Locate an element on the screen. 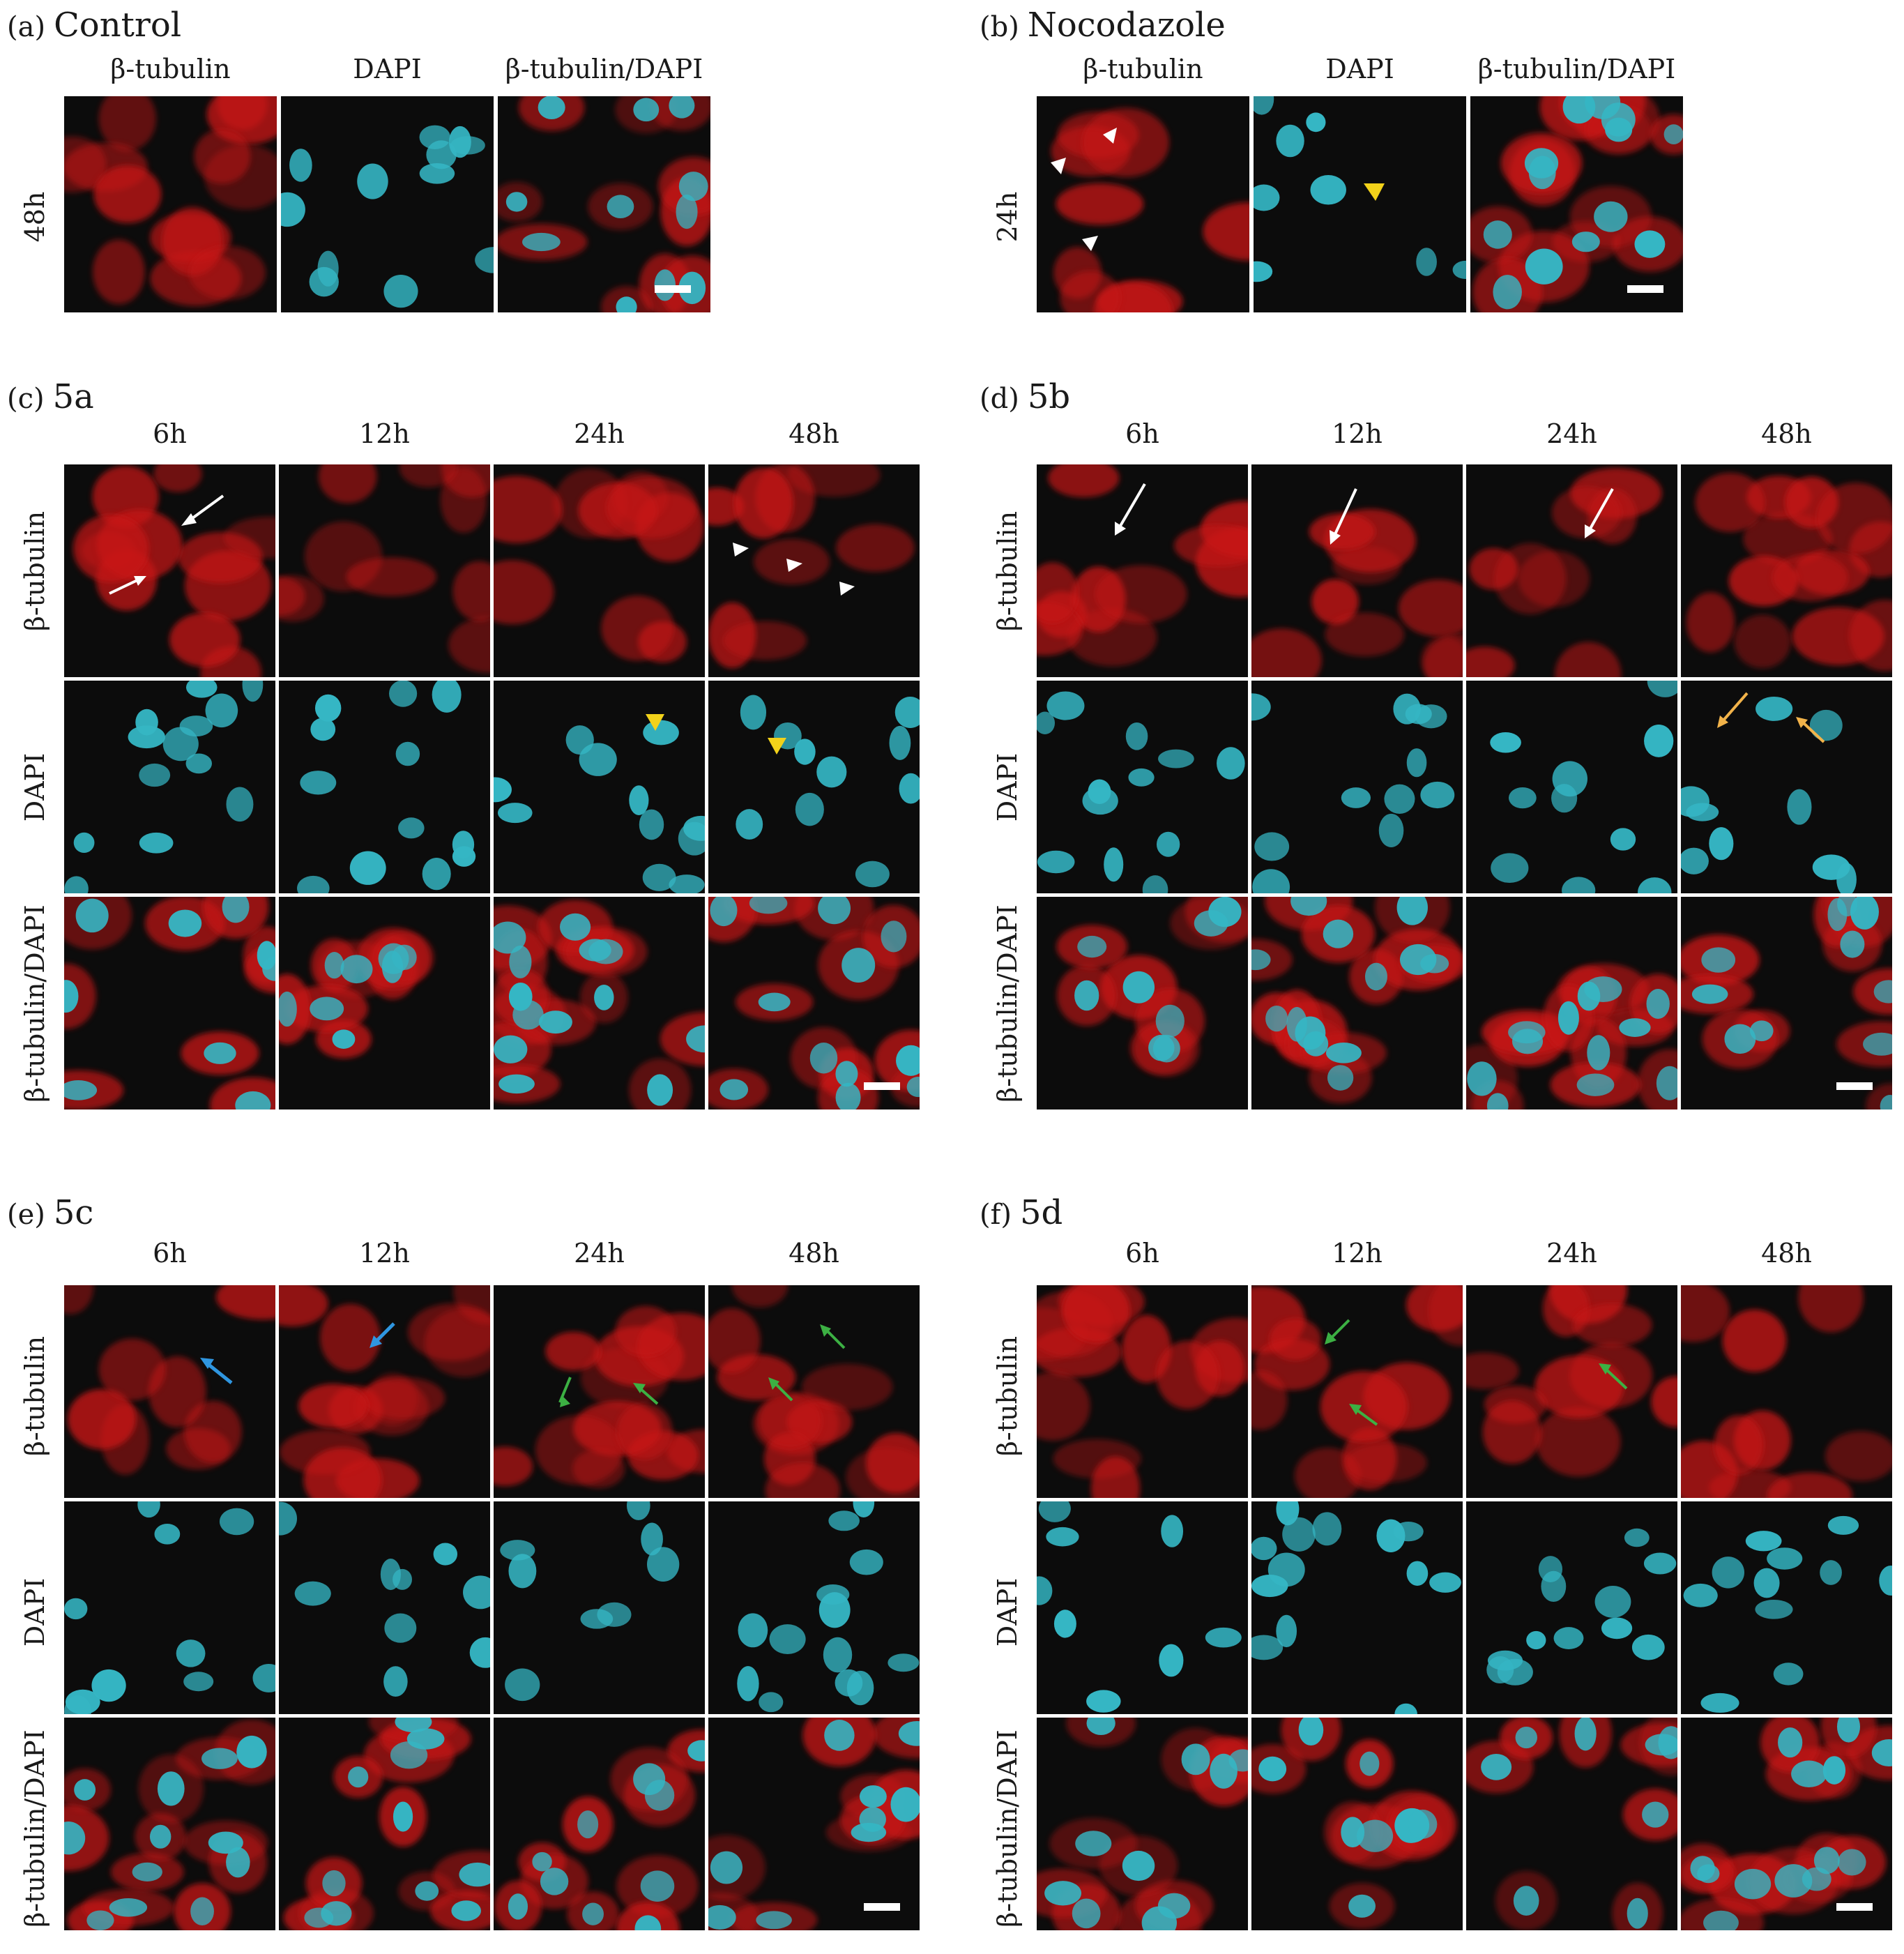 The image size is (1904, 1954). panel-e-tubulin-24h is located at coordinates (599, 1392).